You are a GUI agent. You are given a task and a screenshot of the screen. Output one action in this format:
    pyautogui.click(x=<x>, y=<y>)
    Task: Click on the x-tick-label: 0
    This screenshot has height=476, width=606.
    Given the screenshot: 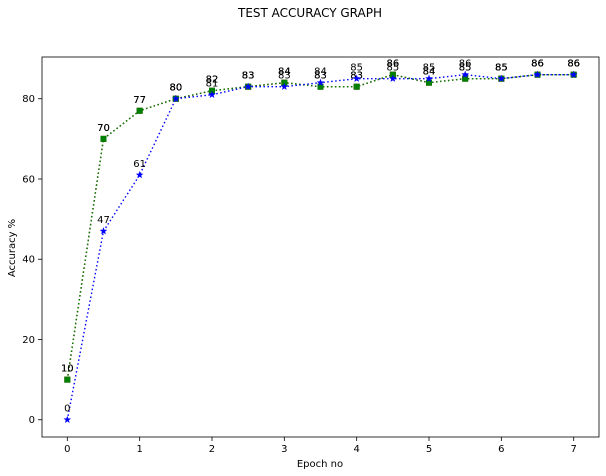 What is the action you would take?
    pyautogui.click(x=67, y=449)
    